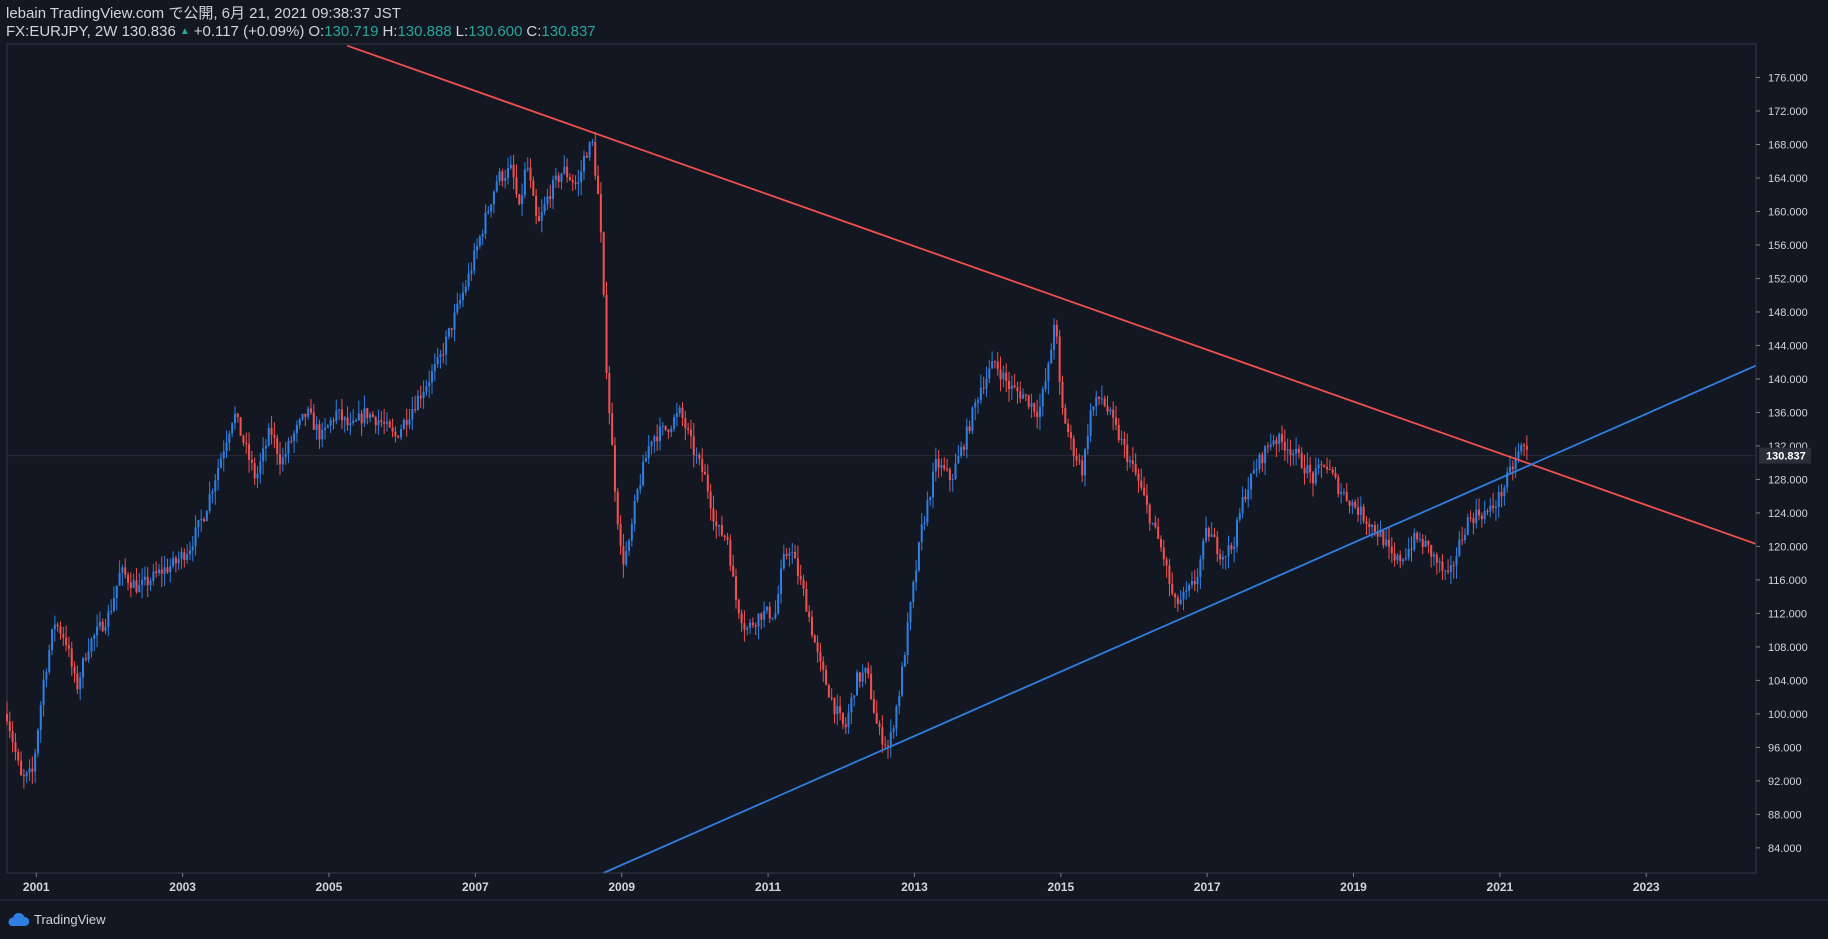 The height and width of the screenshot is (939, 1828). I want to click on y-tick-label: 112.000, so click(1787, 614).